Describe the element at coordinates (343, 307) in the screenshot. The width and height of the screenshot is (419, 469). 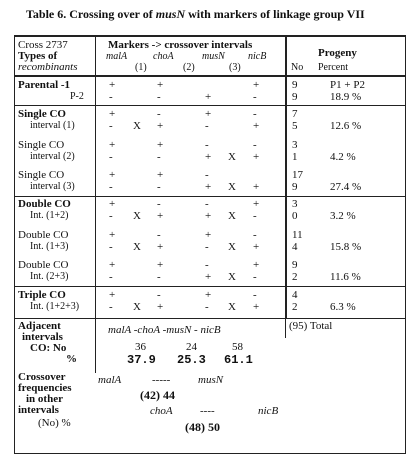
I see `progeny-percent: 6.3 %` at that location.